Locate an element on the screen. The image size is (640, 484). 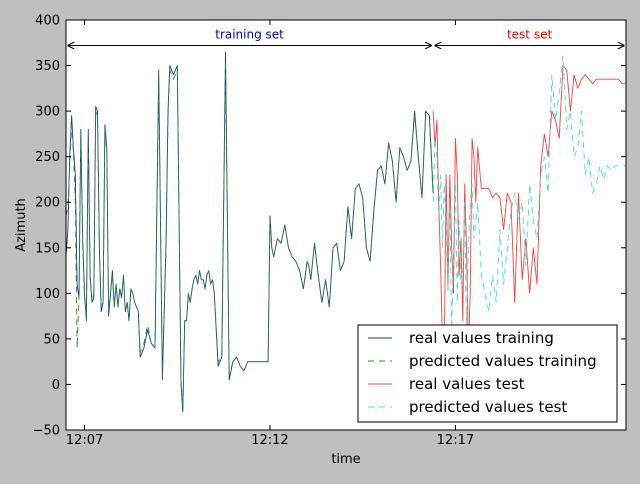
y-tick-label: −50 is located at coordinates (46, 431).